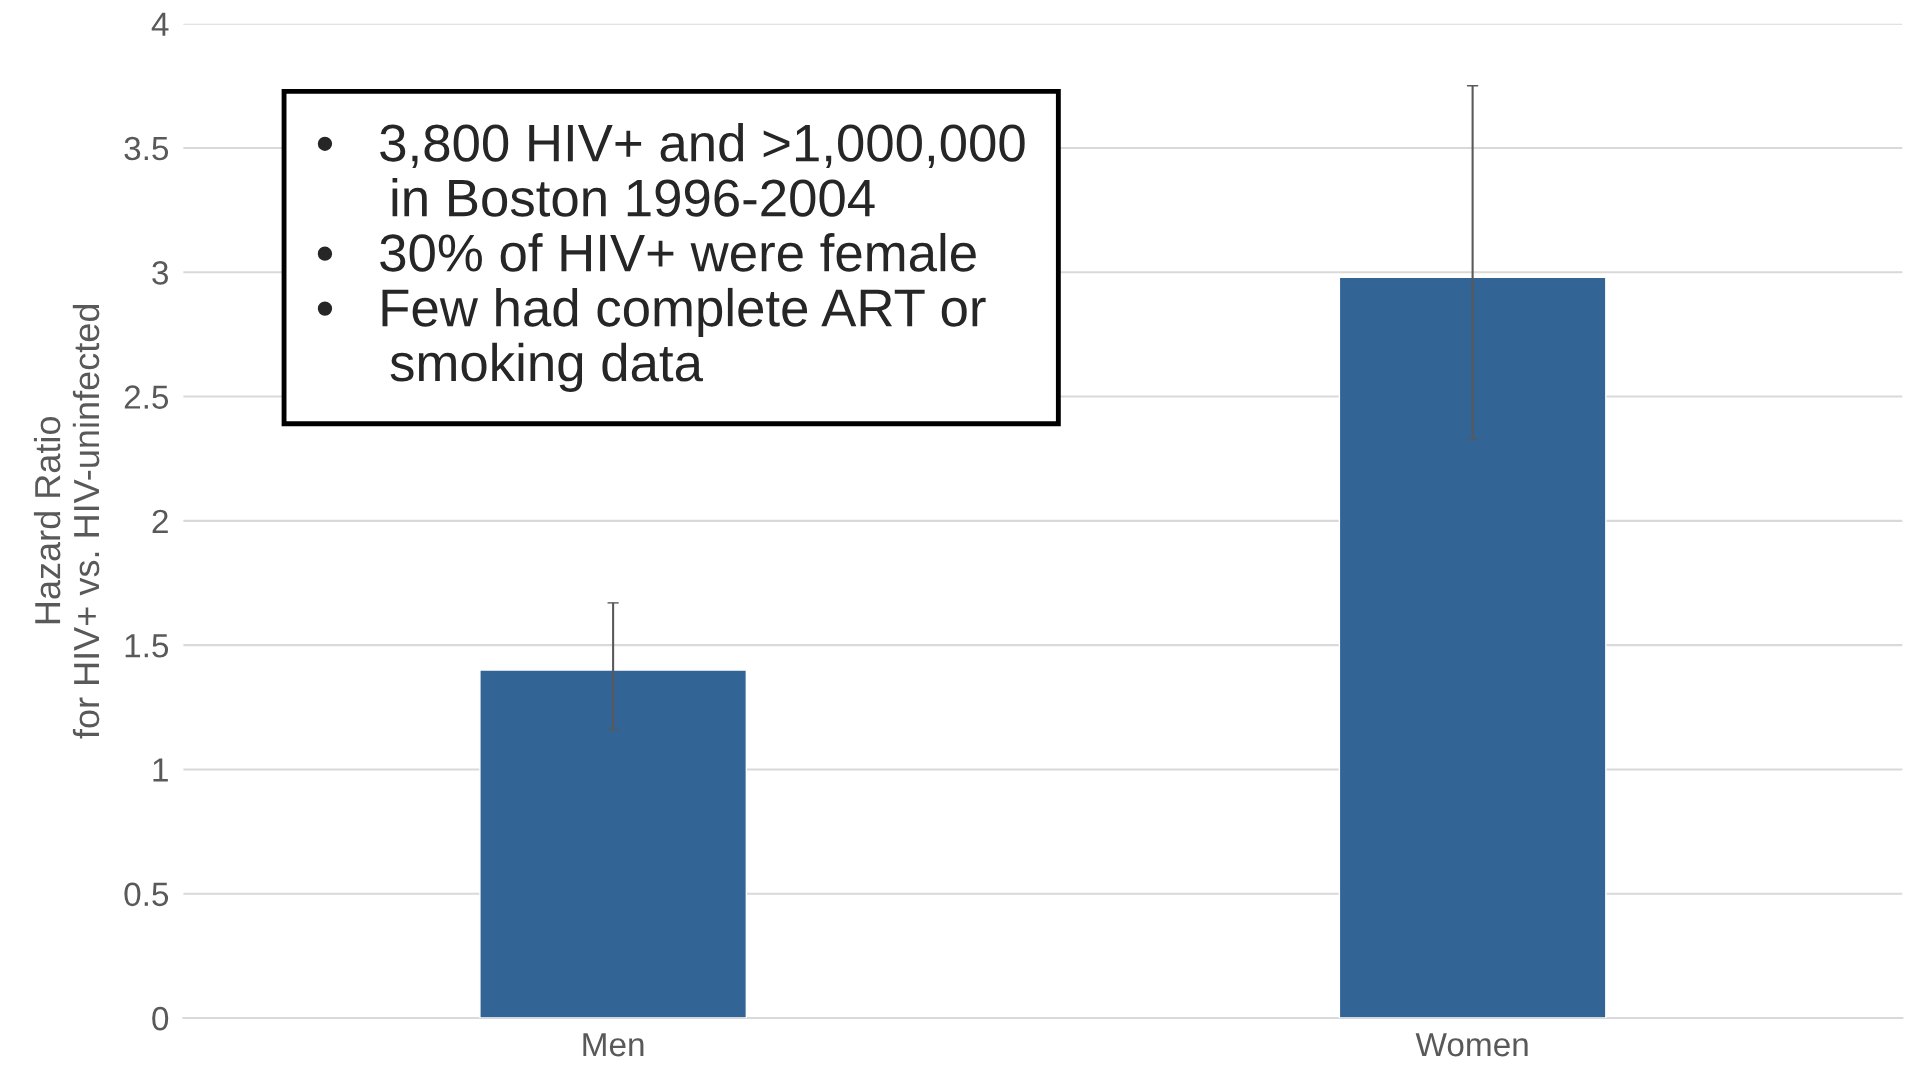 This screenshot has width=1910, height=1075. What do you see at coordinates (646, 252) in the screenshot?
I see `annotation: • 30% of HIV+ were female` at bounding box center [646, 252].